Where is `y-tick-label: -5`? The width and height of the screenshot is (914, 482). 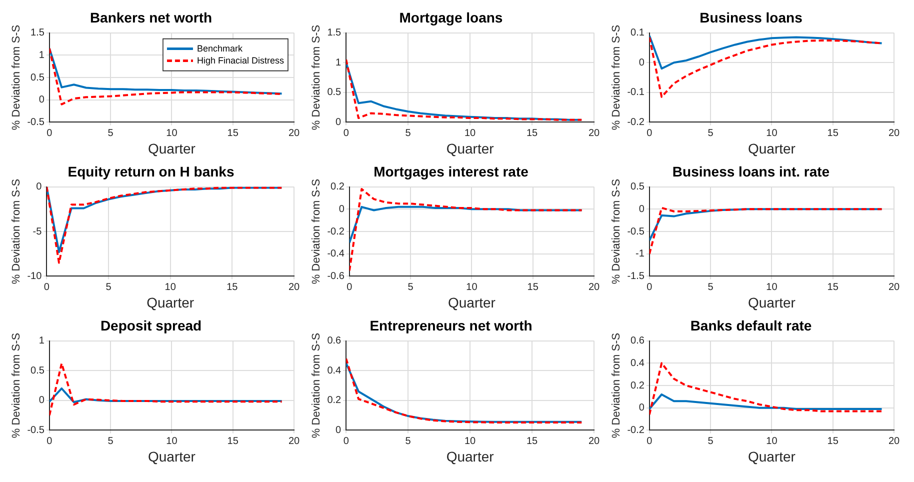 y-tick-label: -5 is located at coordinates (37, 232).